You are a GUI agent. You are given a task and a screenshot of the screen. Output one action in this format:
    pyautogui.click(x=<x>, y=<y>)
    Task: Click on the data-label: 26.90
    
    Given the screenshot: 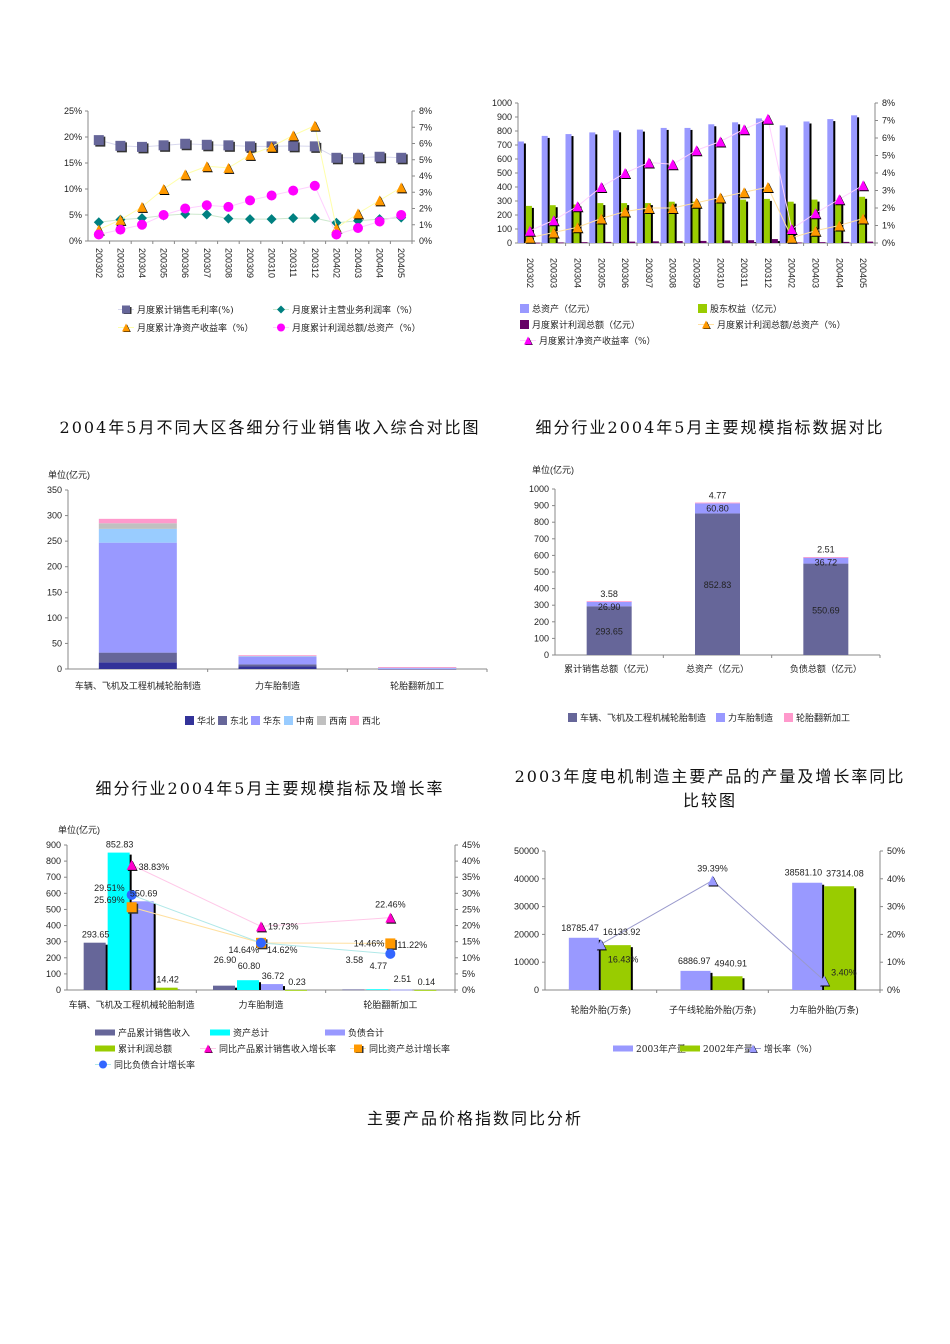 What is the action you would take?
    pyautogui.click(x=609, y=607)
    